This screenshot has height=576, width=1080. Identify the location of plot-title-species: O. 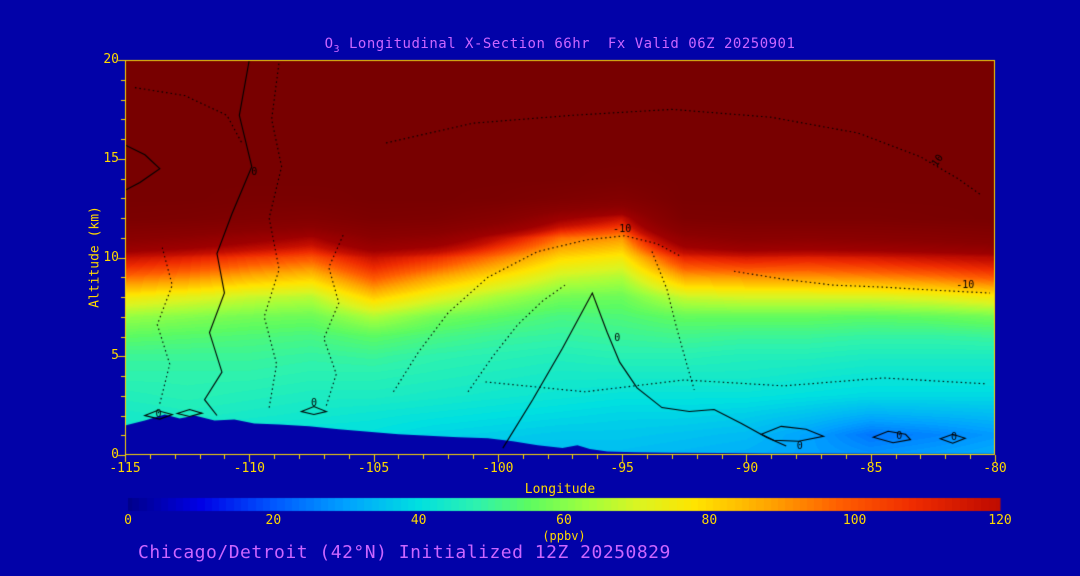
(329, 44).